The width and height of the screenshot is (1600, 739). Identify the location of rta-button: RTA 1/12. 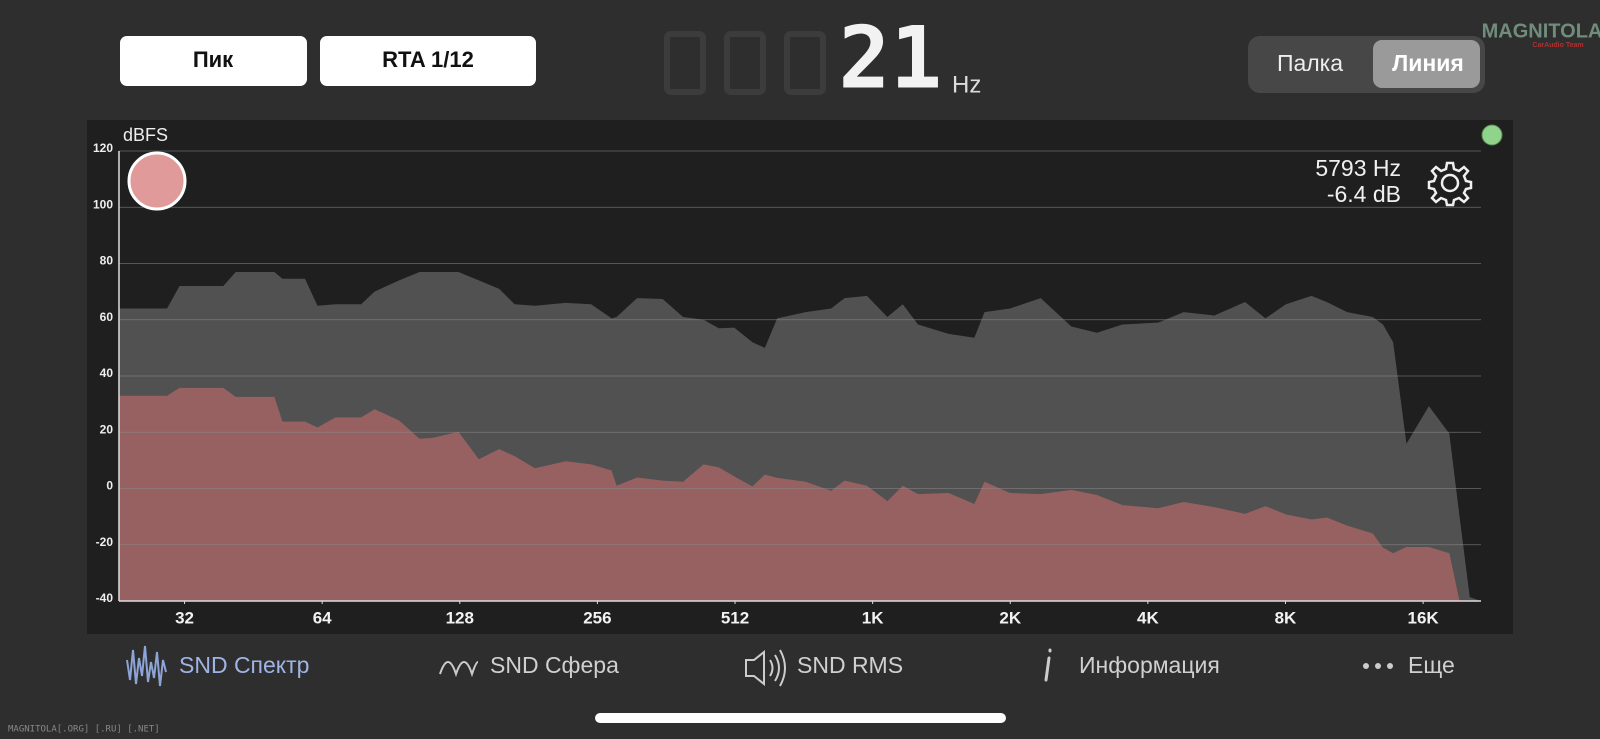
(428, 61).